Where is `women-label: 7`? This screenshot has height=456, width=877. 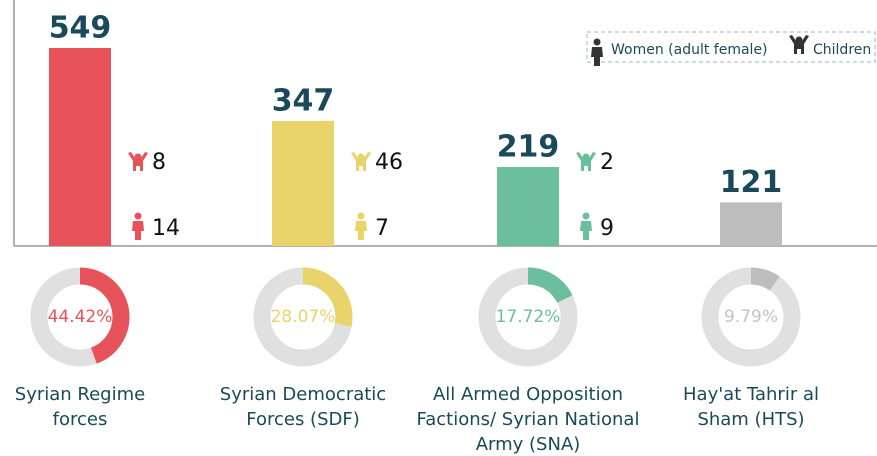
women-label: 7 is located at coordinates (382, 228).